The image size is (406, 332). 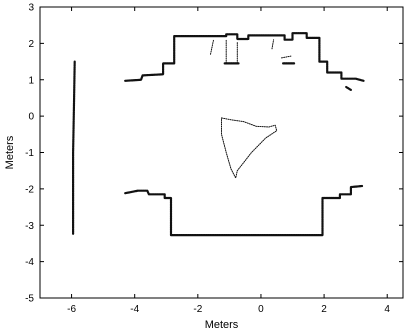 I want to click on y-tick-label: 1, so click(x=31, y=80).